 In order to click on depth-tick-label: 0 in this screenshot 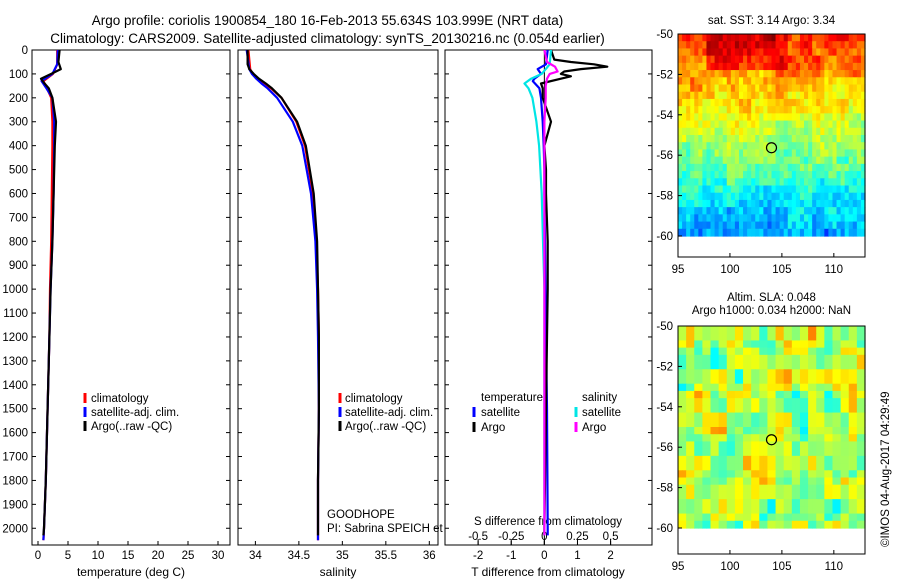, I will do `click(25, 51)`.